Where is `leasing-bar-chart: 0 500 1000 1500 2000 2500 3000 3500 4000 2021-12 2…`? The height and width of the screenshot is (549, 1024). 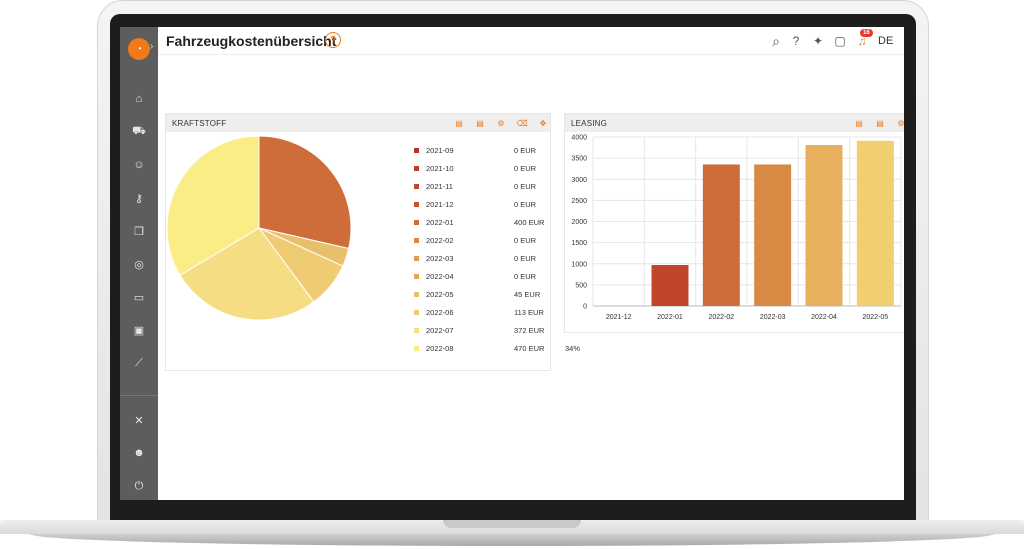
leasing-bar-chart: 0 500 1000 1500 2000 2500 3000 3500 4000 2021-12 2… is located at coordinates (736, 228).